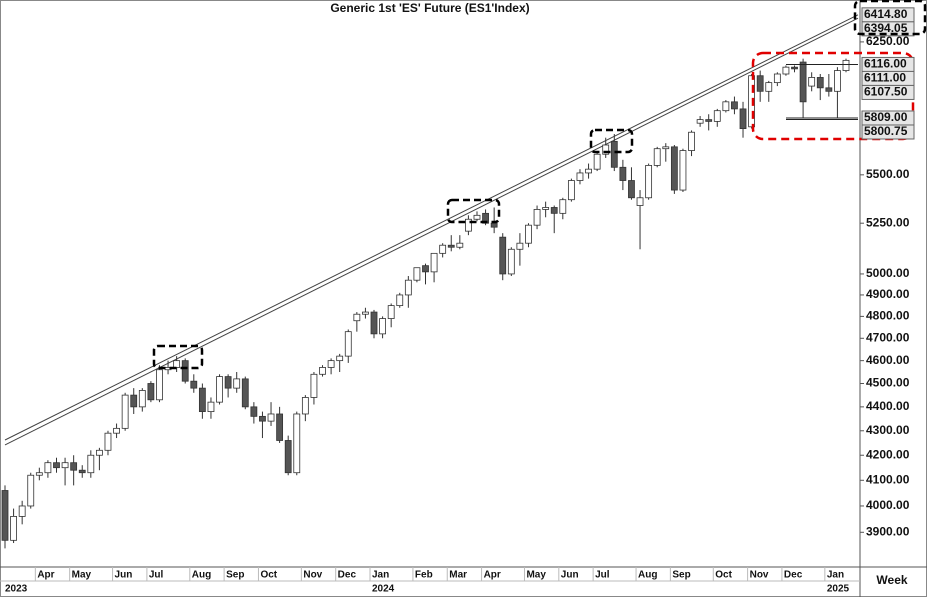 This screenshot has height=602, width=927. I want to click on x-tick-label: Apr, so click(492, 575).